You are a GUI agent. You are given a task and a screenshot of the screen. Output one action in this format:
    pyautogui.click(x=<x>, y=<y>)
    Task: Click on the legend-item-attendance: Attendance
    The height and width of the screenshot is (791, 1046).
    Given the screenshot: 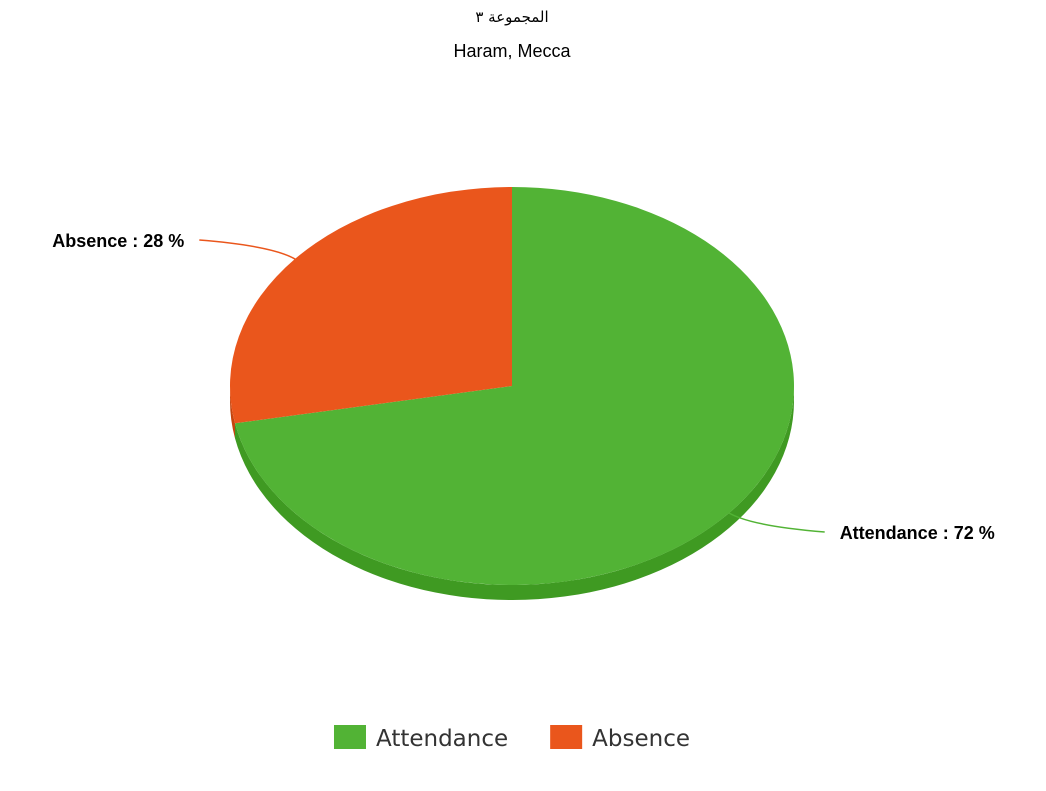 What is the action you would take?
    pyautogui.click(x=420, y=738)
    